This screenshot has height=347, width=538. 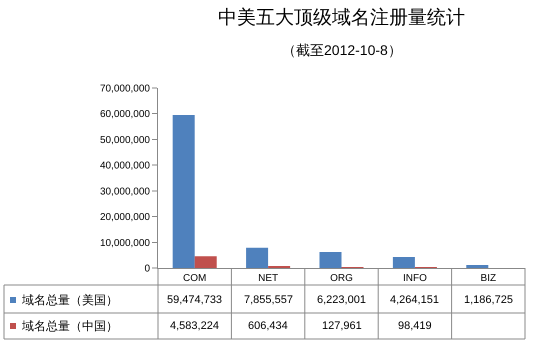 I want to click on data-label: 59,474,733, so click(x=194, y=300).